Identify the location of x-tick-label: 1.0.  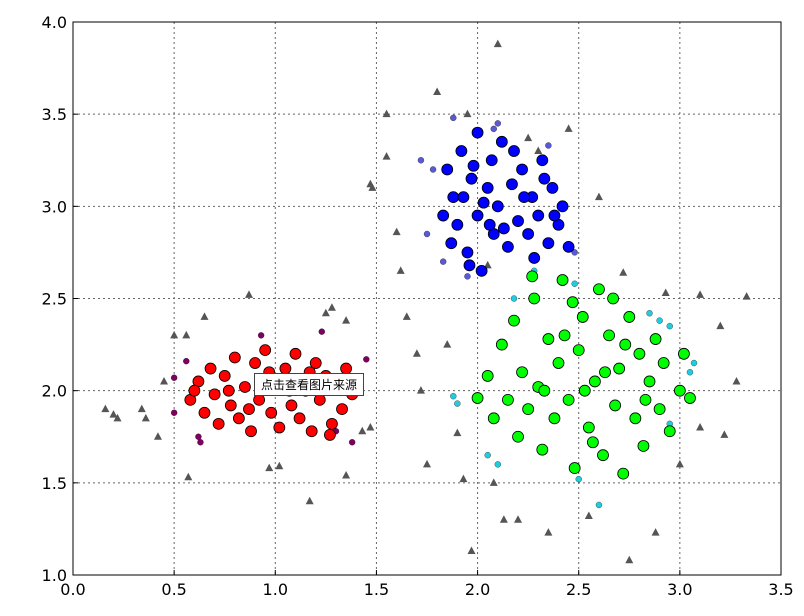
(275, 589).